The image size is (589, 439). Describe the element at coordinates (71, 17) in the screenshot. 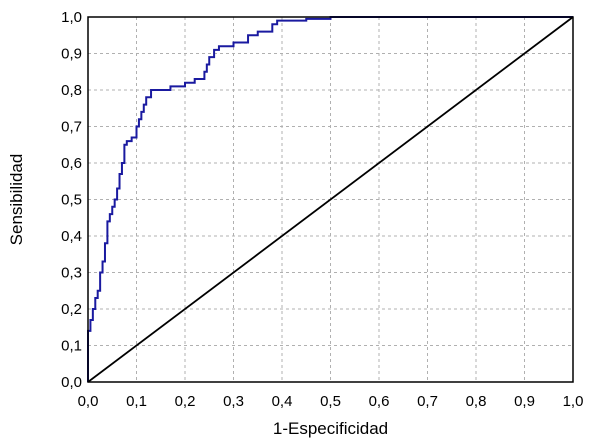

I see `y-tick-label: 1,0` at that location.